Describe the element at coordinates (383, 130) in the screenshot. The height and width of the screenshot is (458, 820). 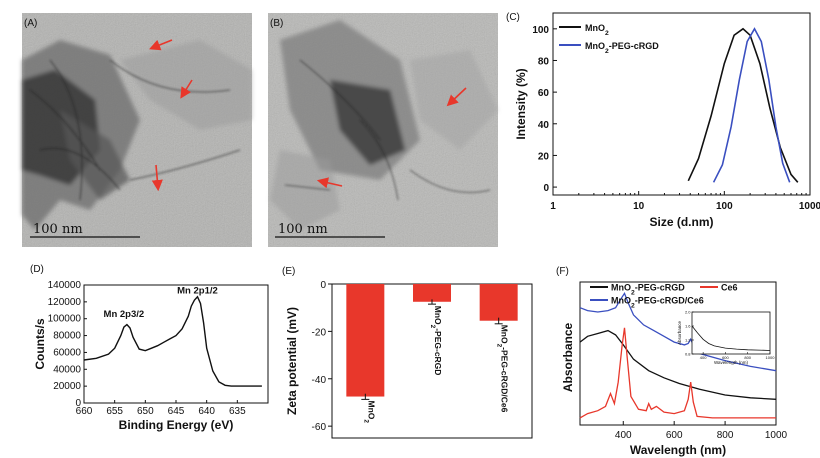
I see `panel-b-tem-image: 100 nm (B)` at that location.